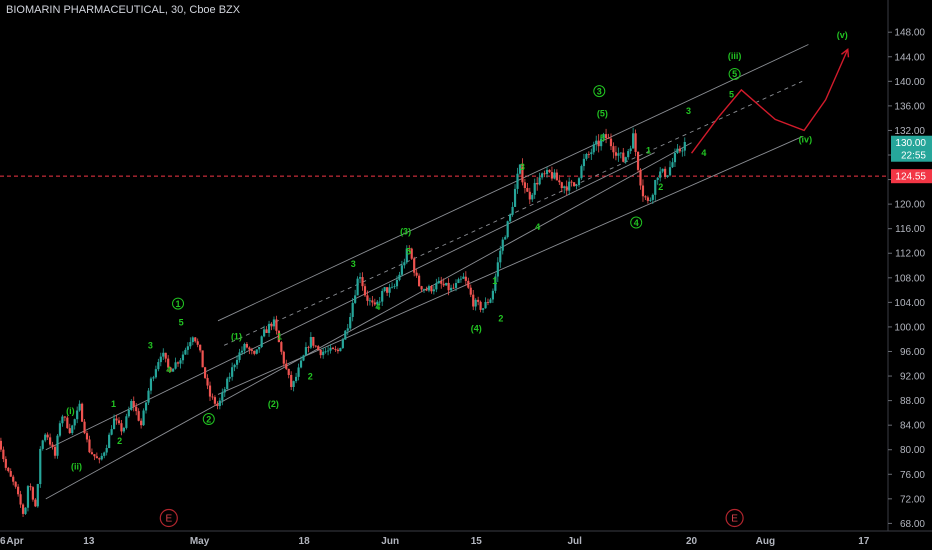 This screenshot has width=932, height=550. I want to click on wave-label-31: 5, so click(734, 74).